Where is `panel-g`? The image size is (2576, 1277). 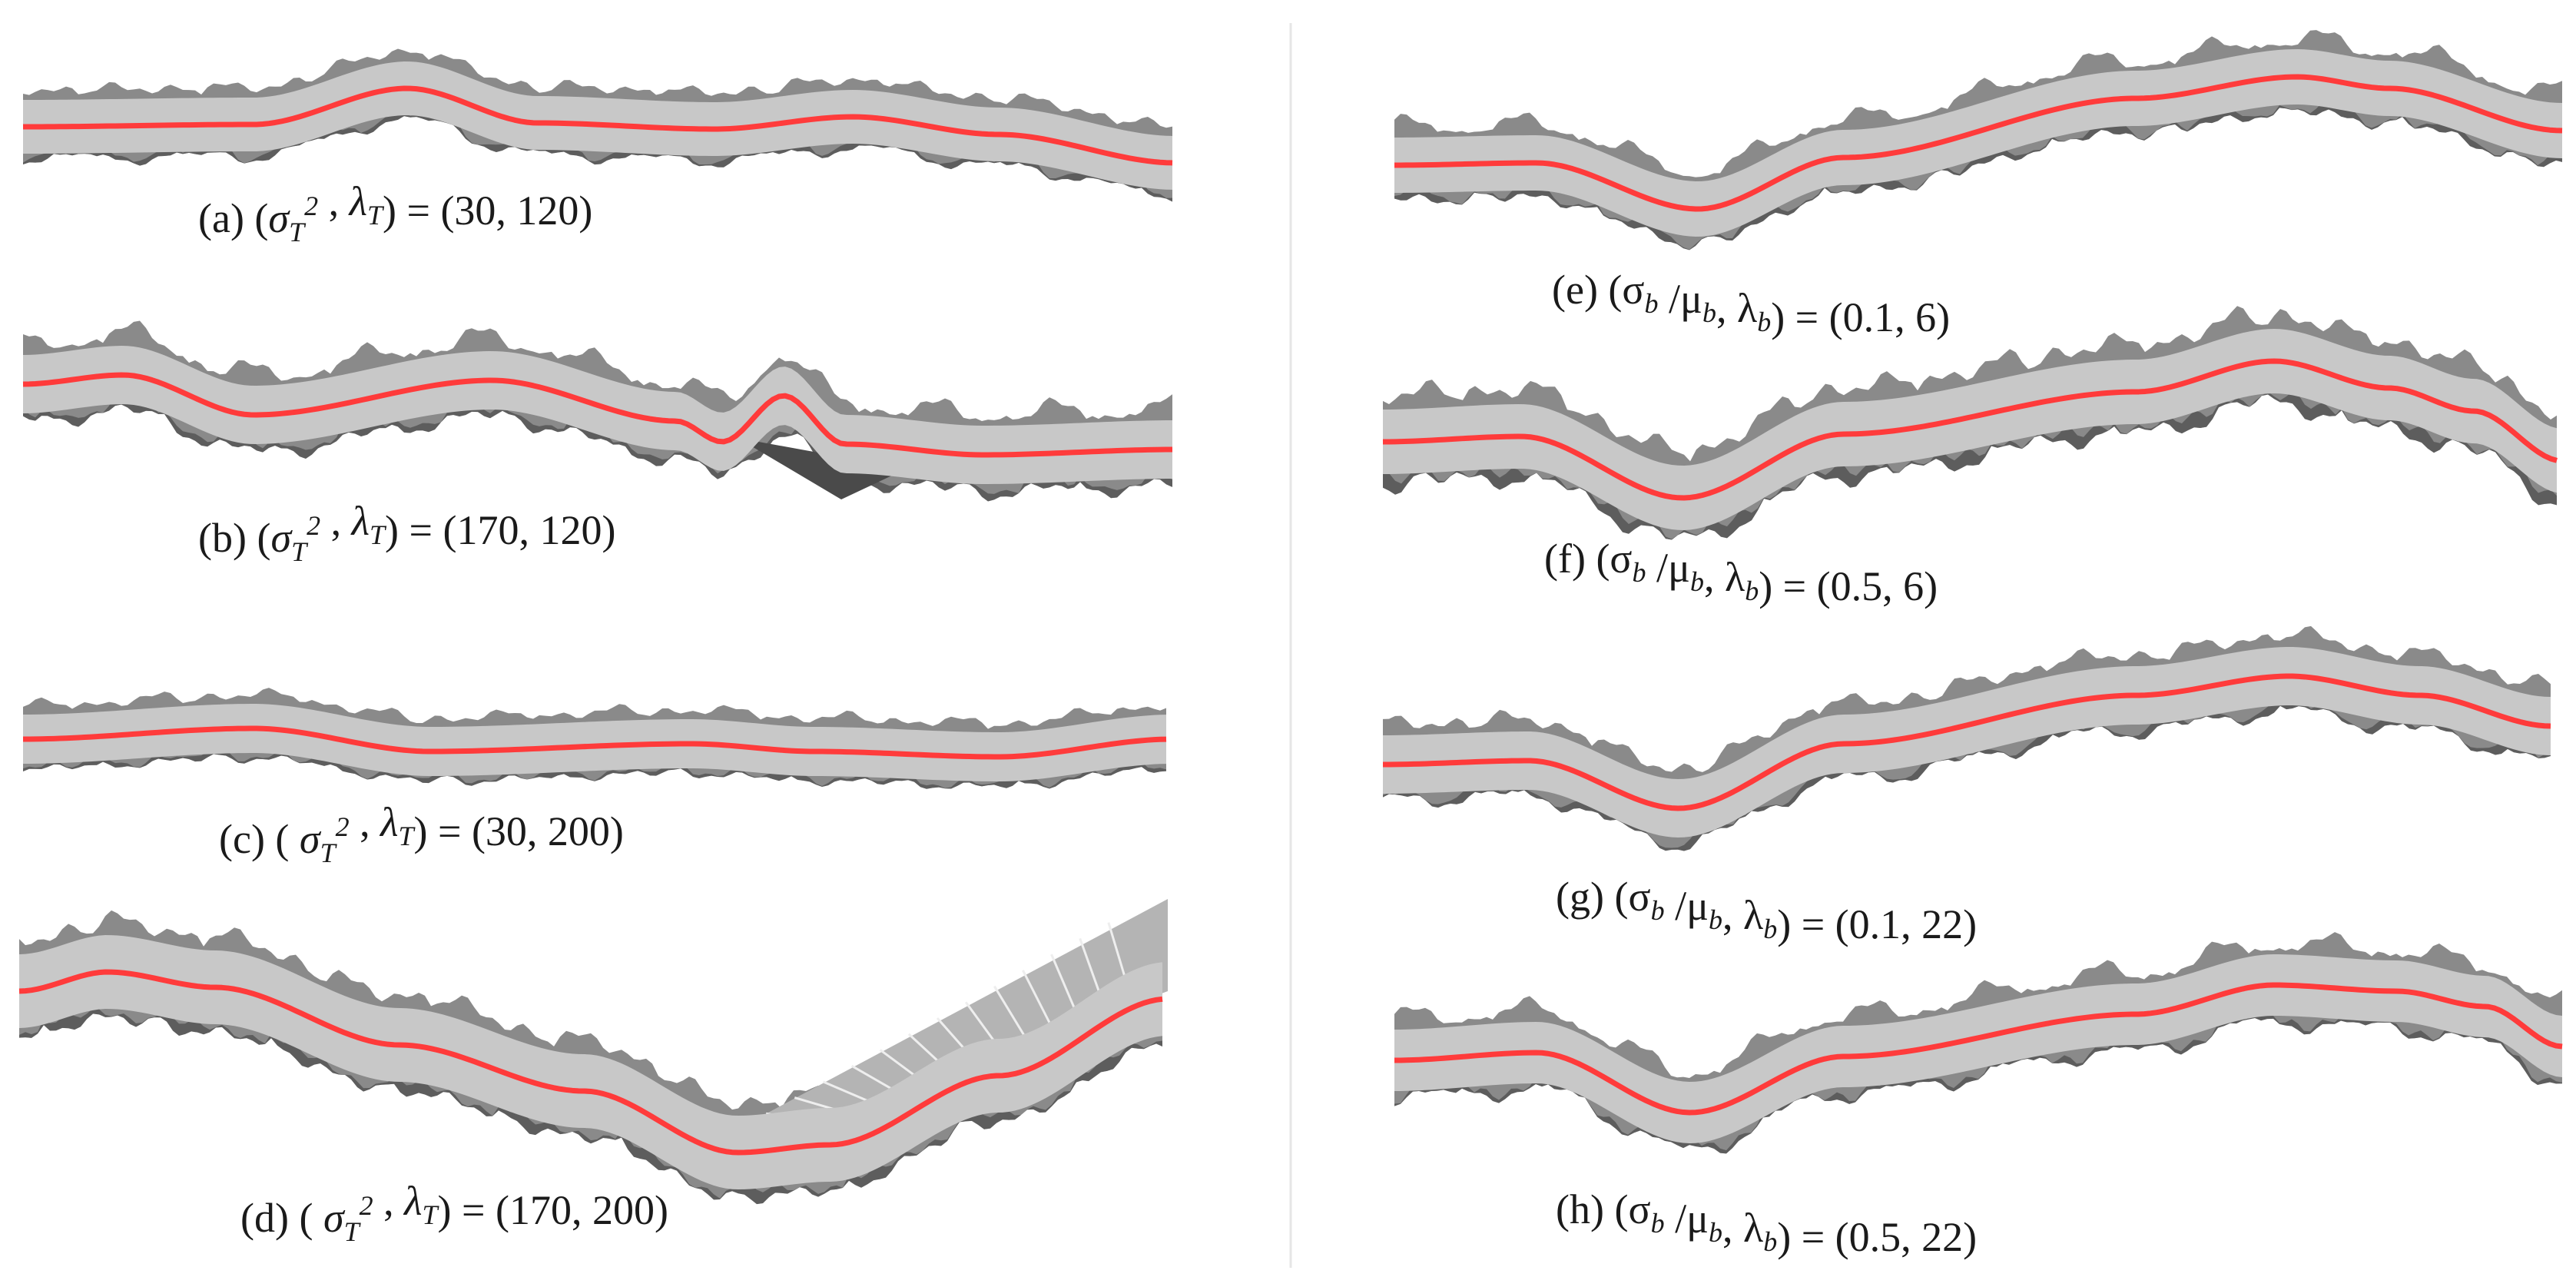 panel-g is located at coordinates (1966, 738).